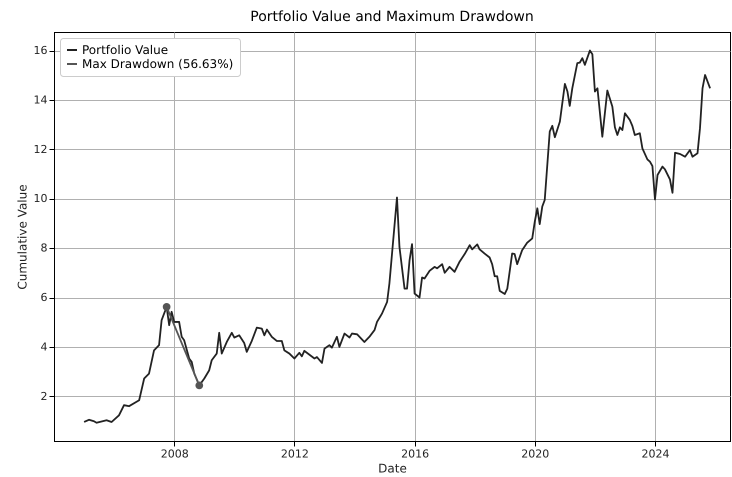 This screenshot has height=477, width=732. What do you see at coordinates (392, 17) in the screenshot?
I see `chart-title: Portfolio Value and Maximum Drawdown` at bounding box center [392, 17].